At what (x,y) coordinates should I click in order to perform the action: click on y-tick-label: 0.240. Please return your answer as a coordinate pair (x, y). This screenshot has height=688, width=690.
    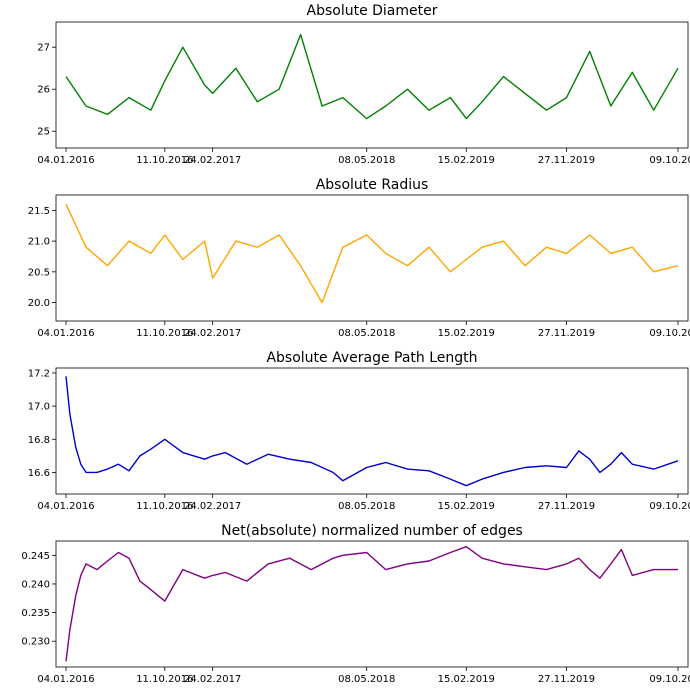
    Looking at the image, I should click on (35, 584).